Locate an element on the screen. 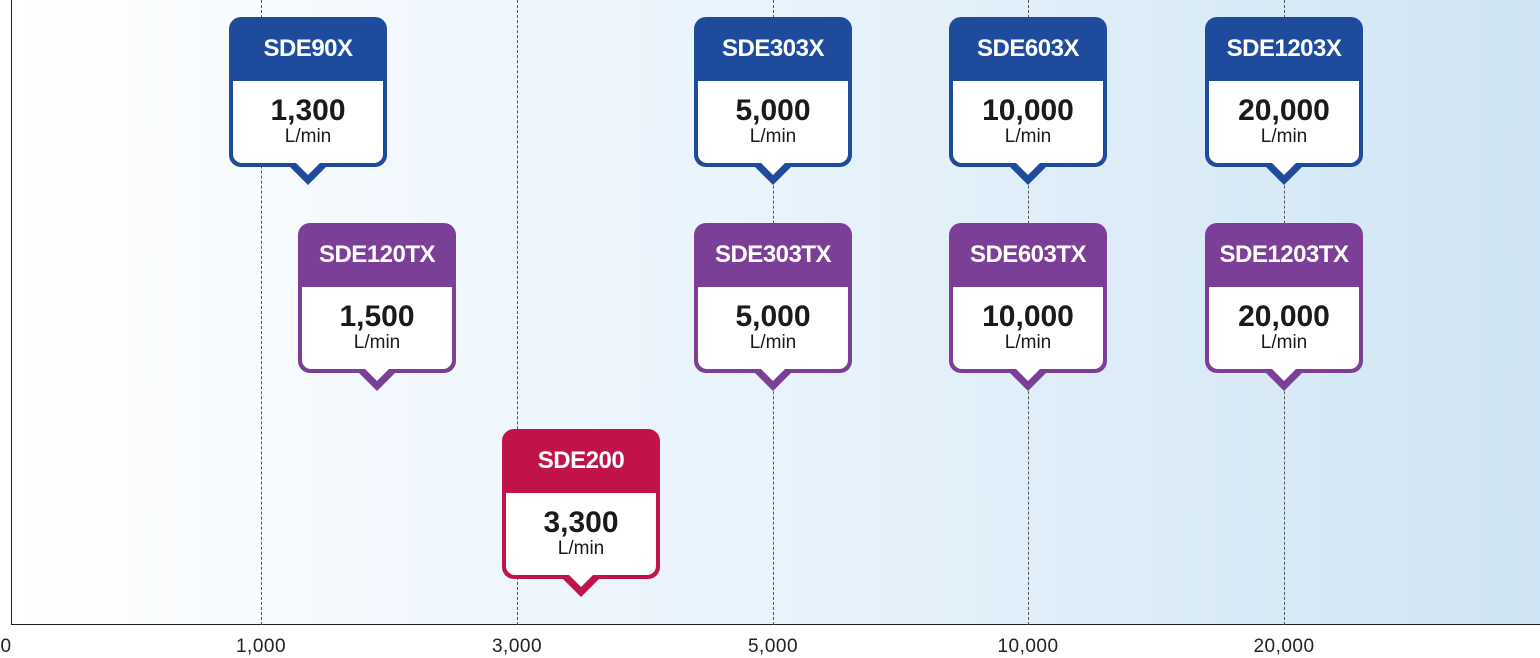 The height and width of the screenshot is (658, 1540). model-label: SDE1203TX is located at coordinates (1284, 254).